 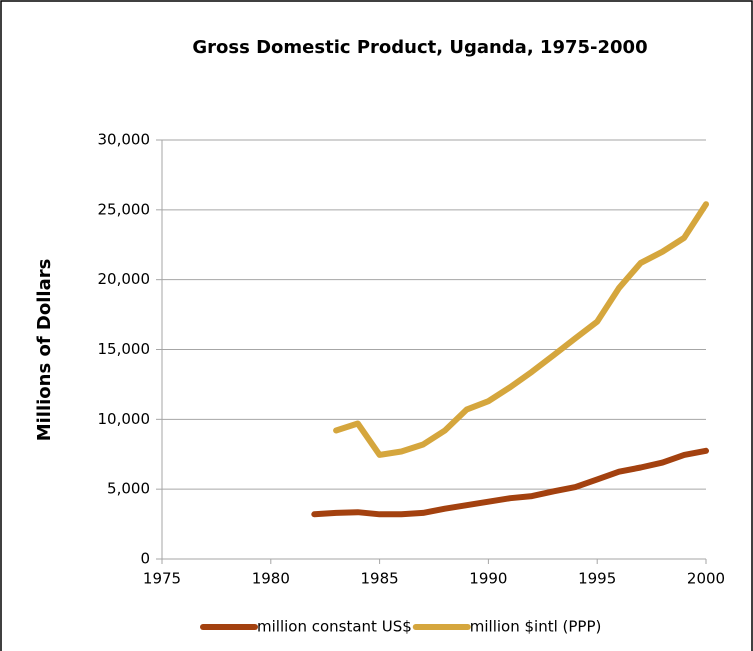 I want to click on y-tick-label: 30,000, so click(x=124, y=140).